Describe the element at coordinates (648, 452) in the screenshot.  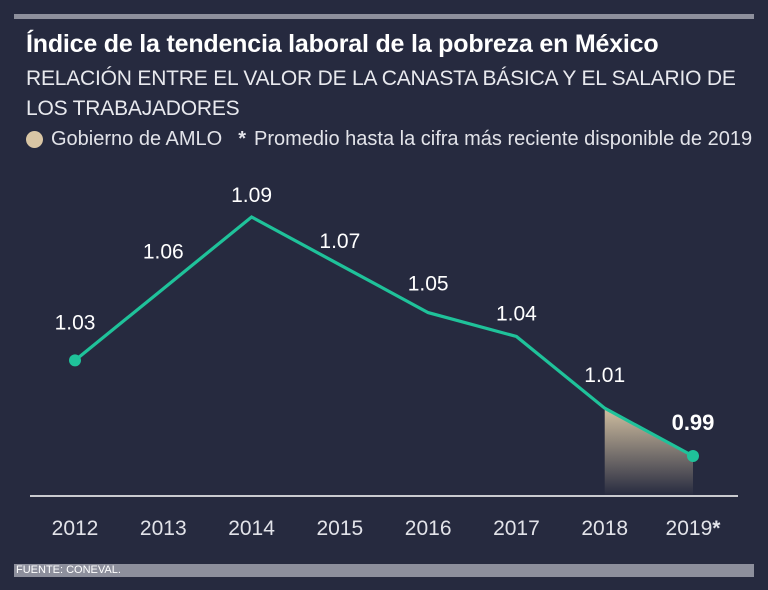
I see `amlo-period-area` at that location.